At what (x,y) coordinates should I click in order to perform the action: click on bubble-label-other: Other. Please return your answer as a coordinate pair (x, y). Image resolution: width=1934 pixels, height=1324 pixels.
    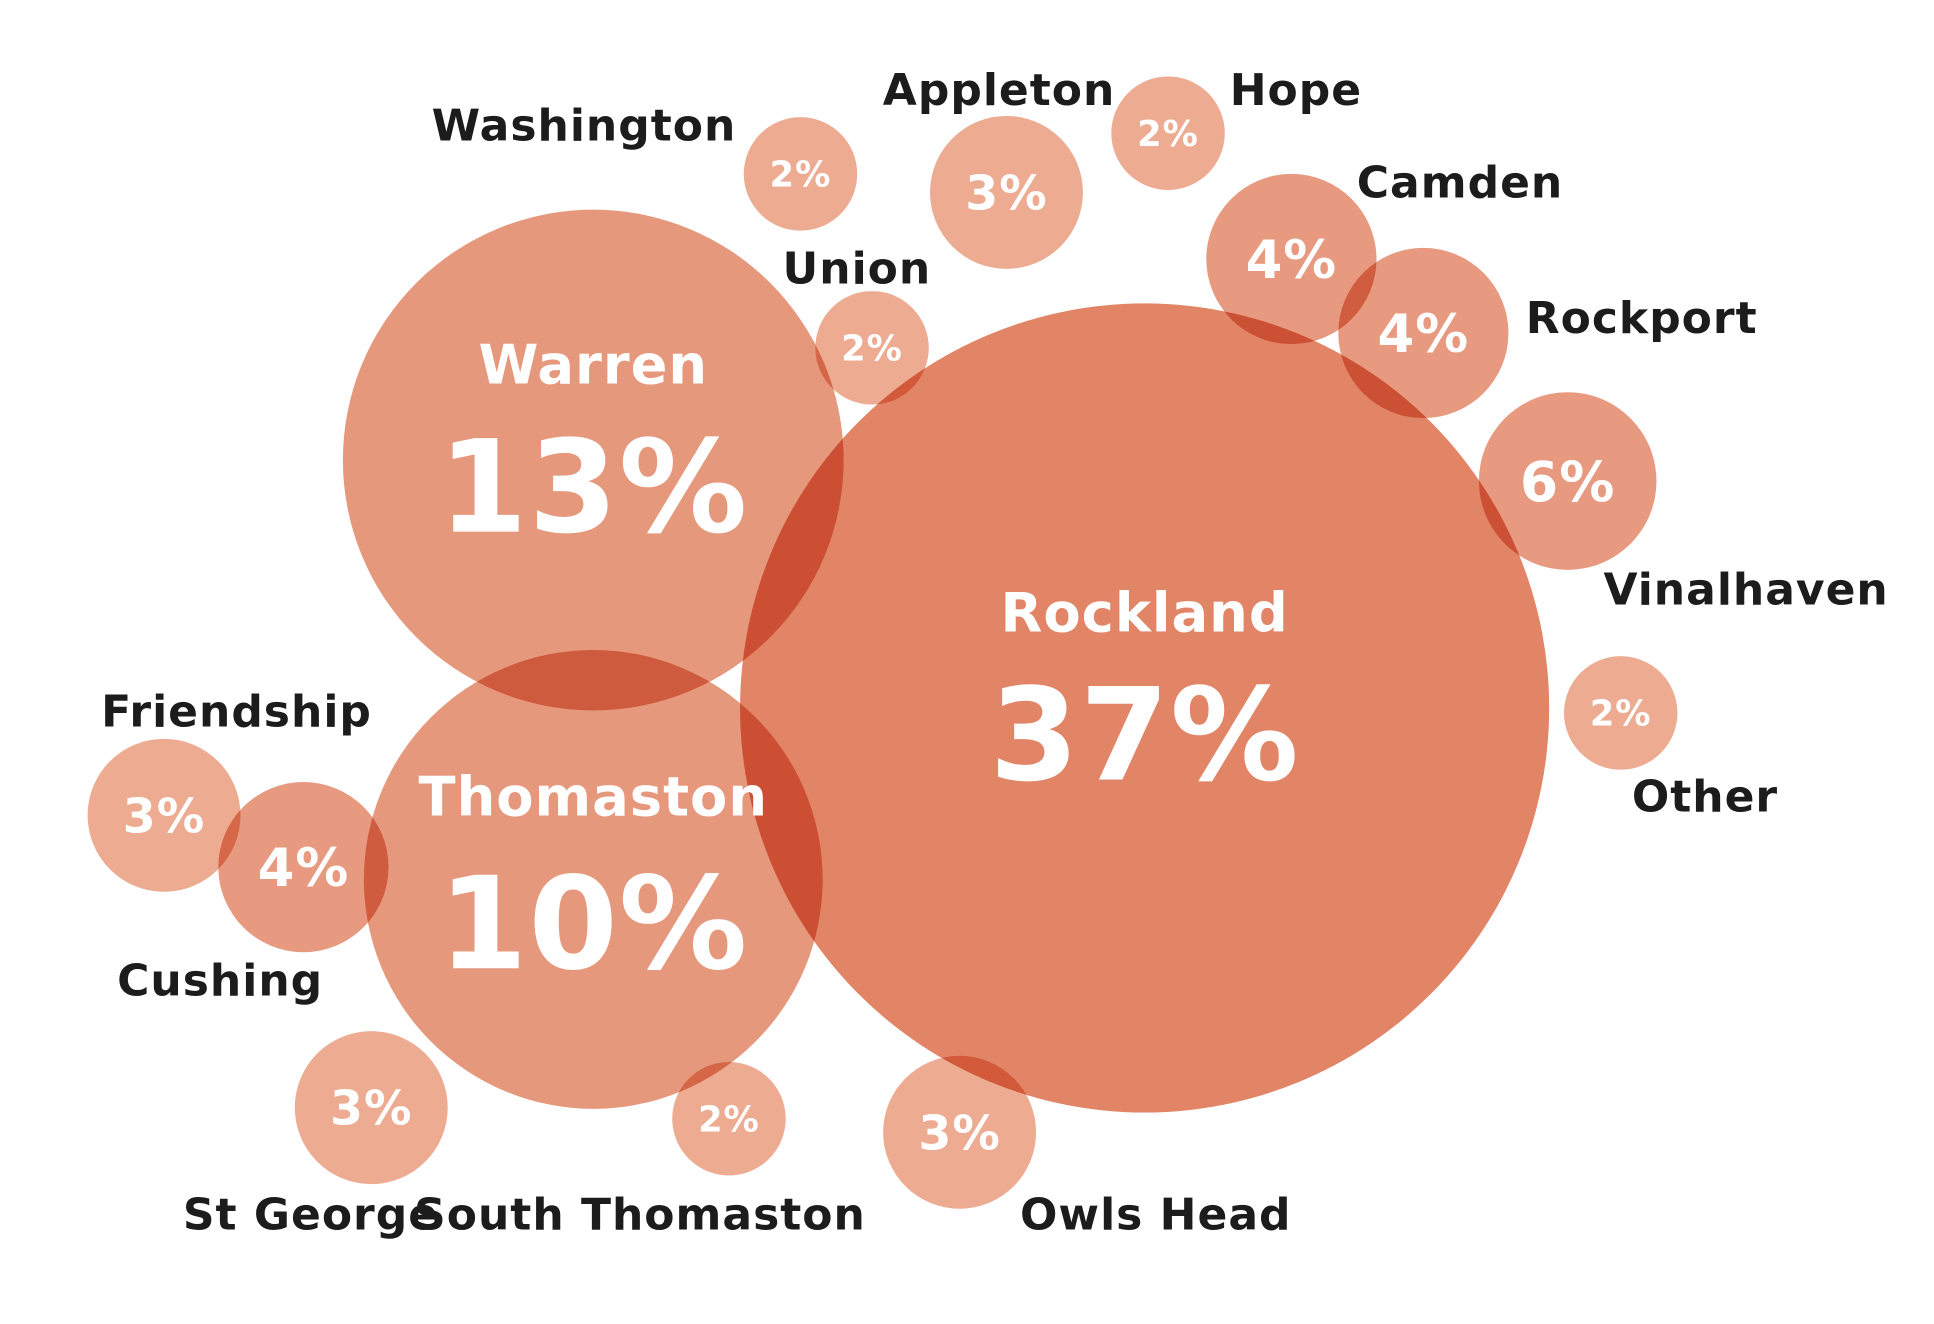
    Looking at the image, I should click on (1705, 797).